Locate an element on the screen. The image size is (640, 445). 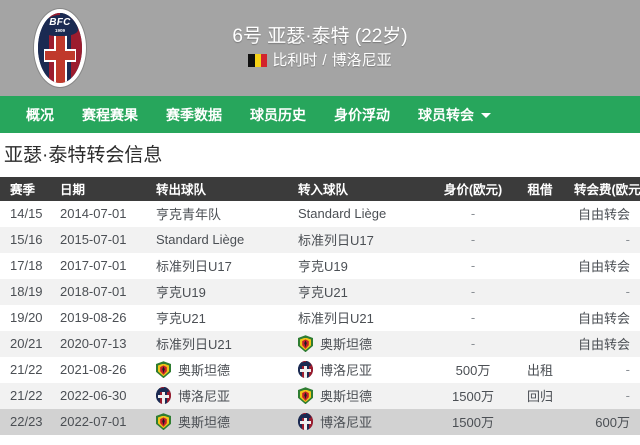
column-header-from-club: 转出球队 is located at coordinates (221, 188).